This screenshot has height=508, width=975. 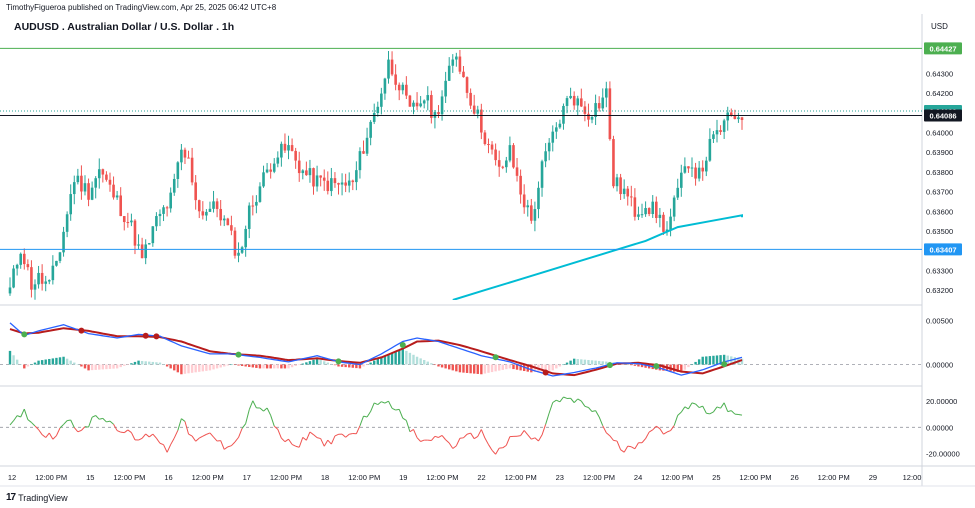 I want to click on macd-pane, so click(x=461, y=349).